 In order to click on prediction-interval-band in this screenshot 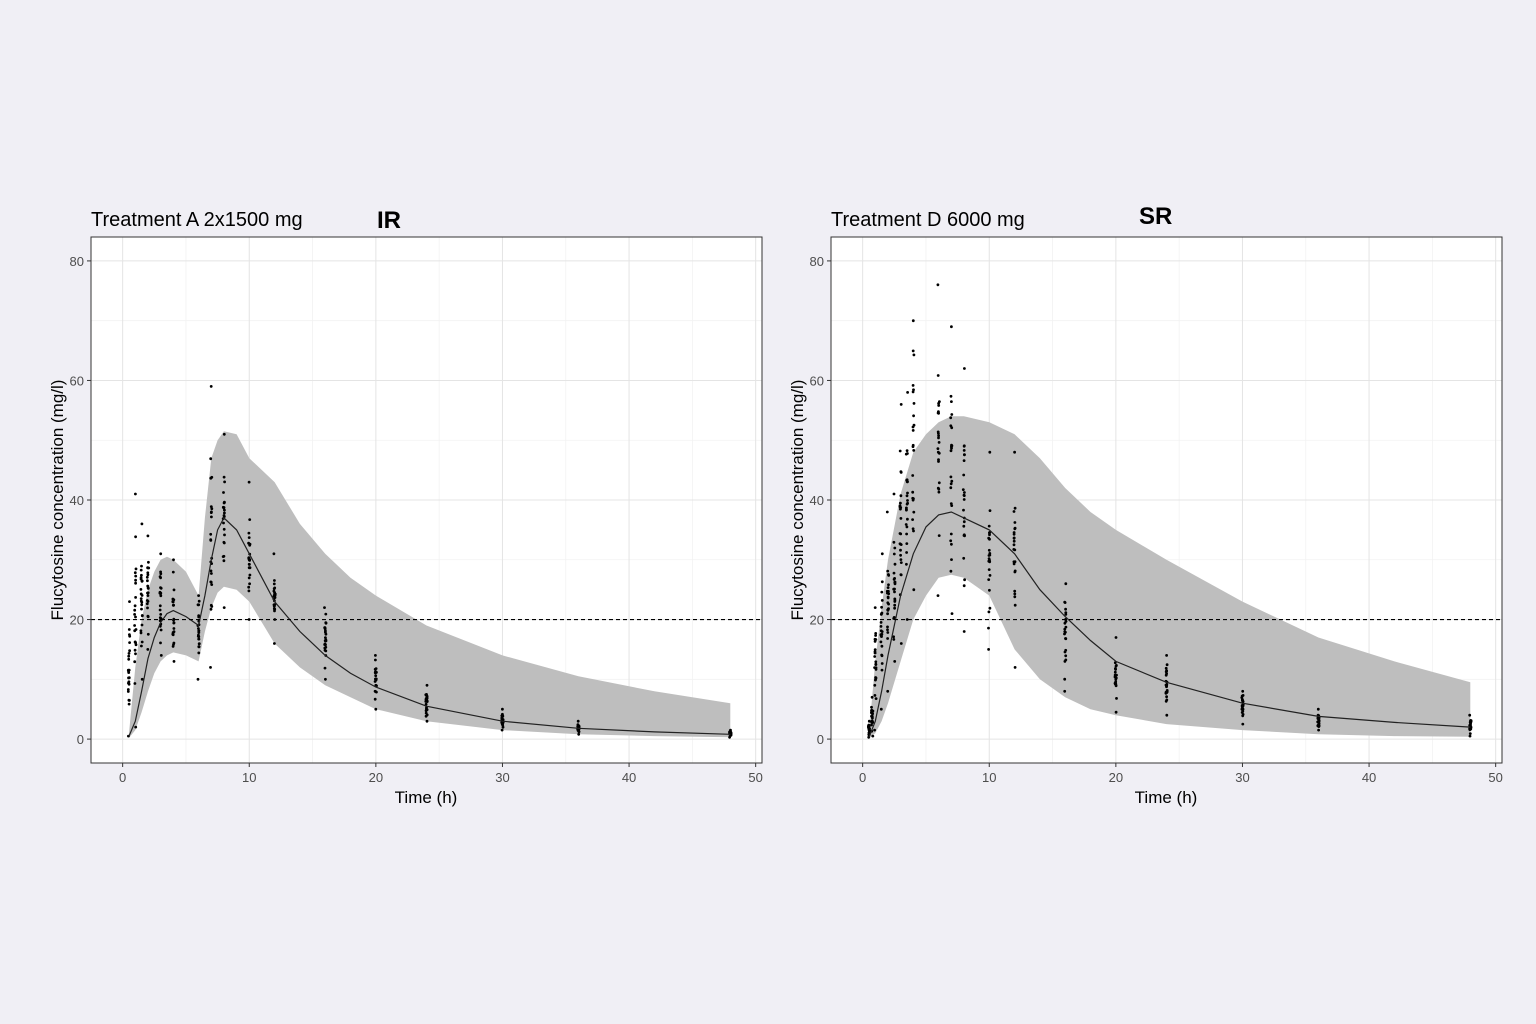, I will do `click(1170, 577)`.